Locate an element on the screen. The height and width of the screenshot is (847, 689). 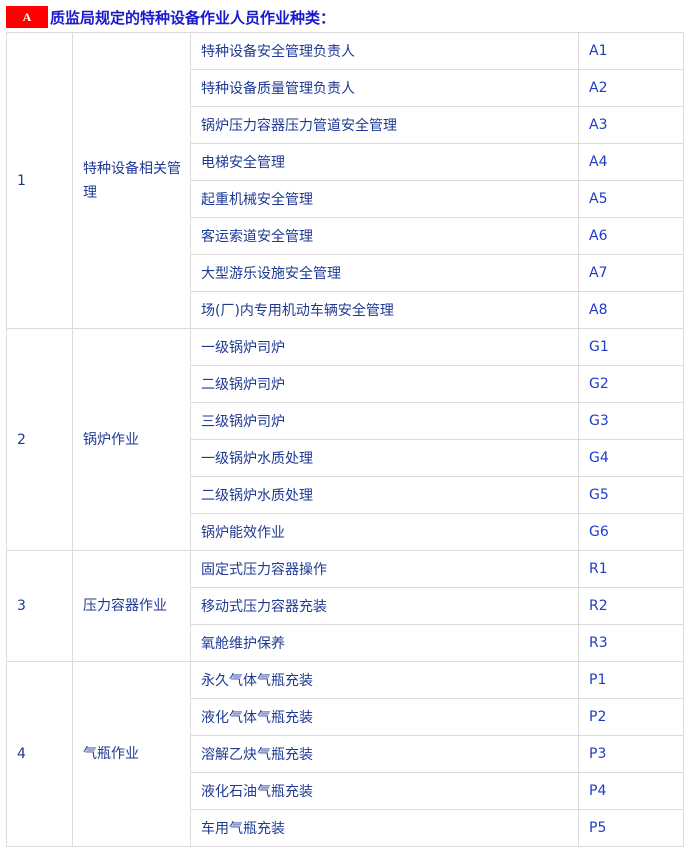
table-row: 液化气体气瓶充装 P2 is located at coordinates (345, 717).